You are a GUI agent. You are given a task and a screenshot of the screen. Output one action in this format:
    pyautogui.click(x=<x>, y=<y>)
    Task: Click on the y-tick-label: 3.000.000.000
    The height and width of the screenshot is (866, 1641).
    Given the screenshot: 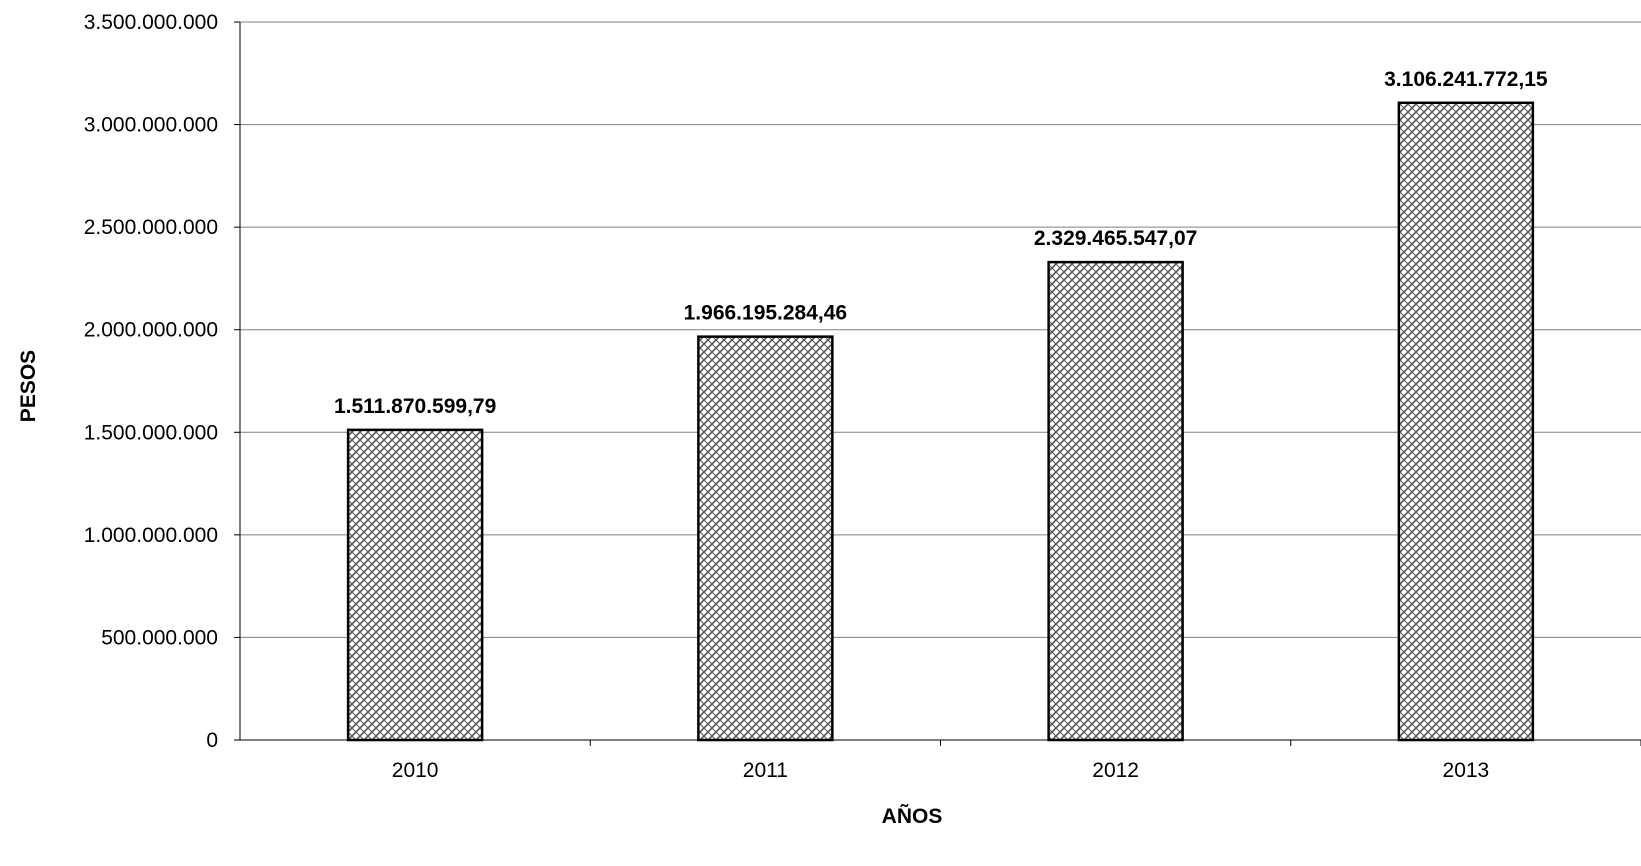 What is the action you would take?
    pyautogui.click(x=151, y=125)
    